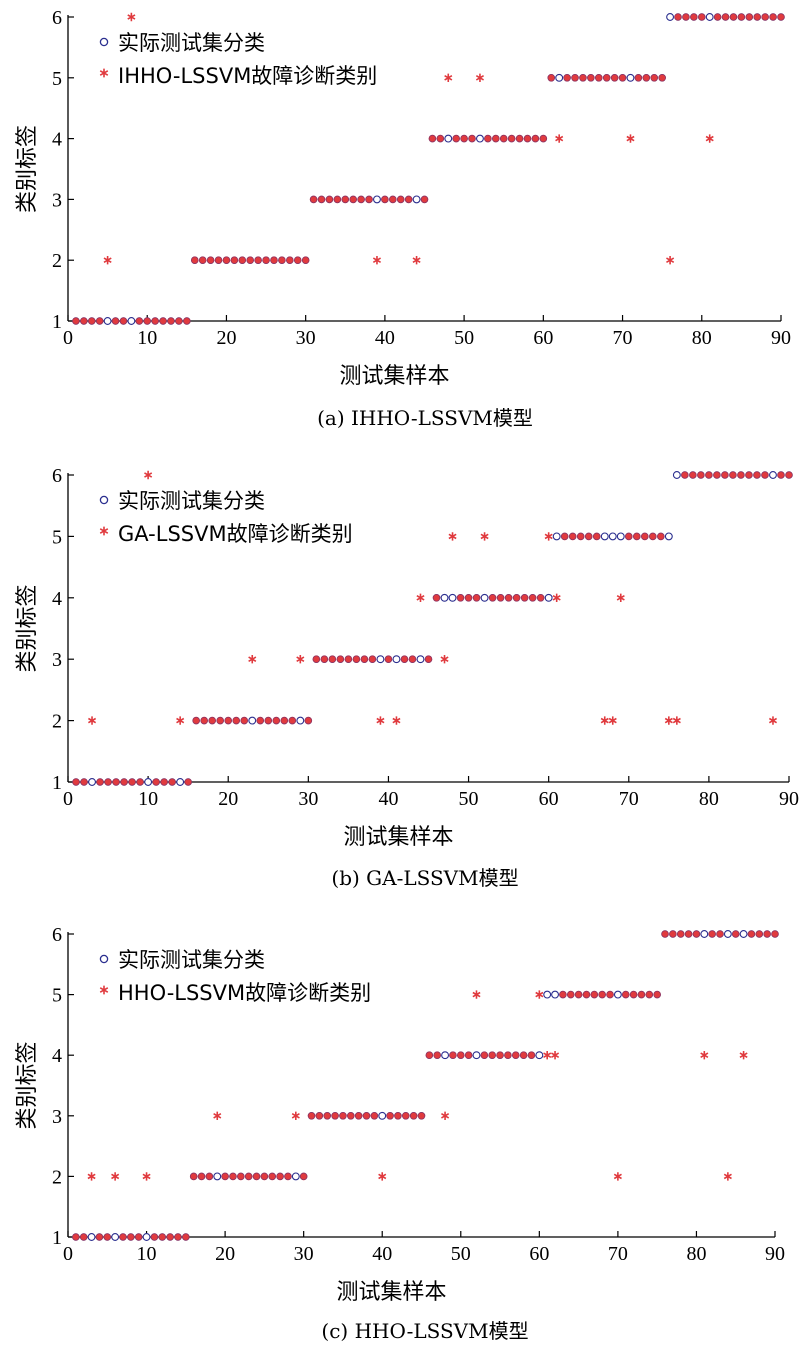 This screenshot has width=800, height=1356. Describe the element at coordinates (57, 1238) in the screenshot. I see `y-tick-label: 1` at that location.